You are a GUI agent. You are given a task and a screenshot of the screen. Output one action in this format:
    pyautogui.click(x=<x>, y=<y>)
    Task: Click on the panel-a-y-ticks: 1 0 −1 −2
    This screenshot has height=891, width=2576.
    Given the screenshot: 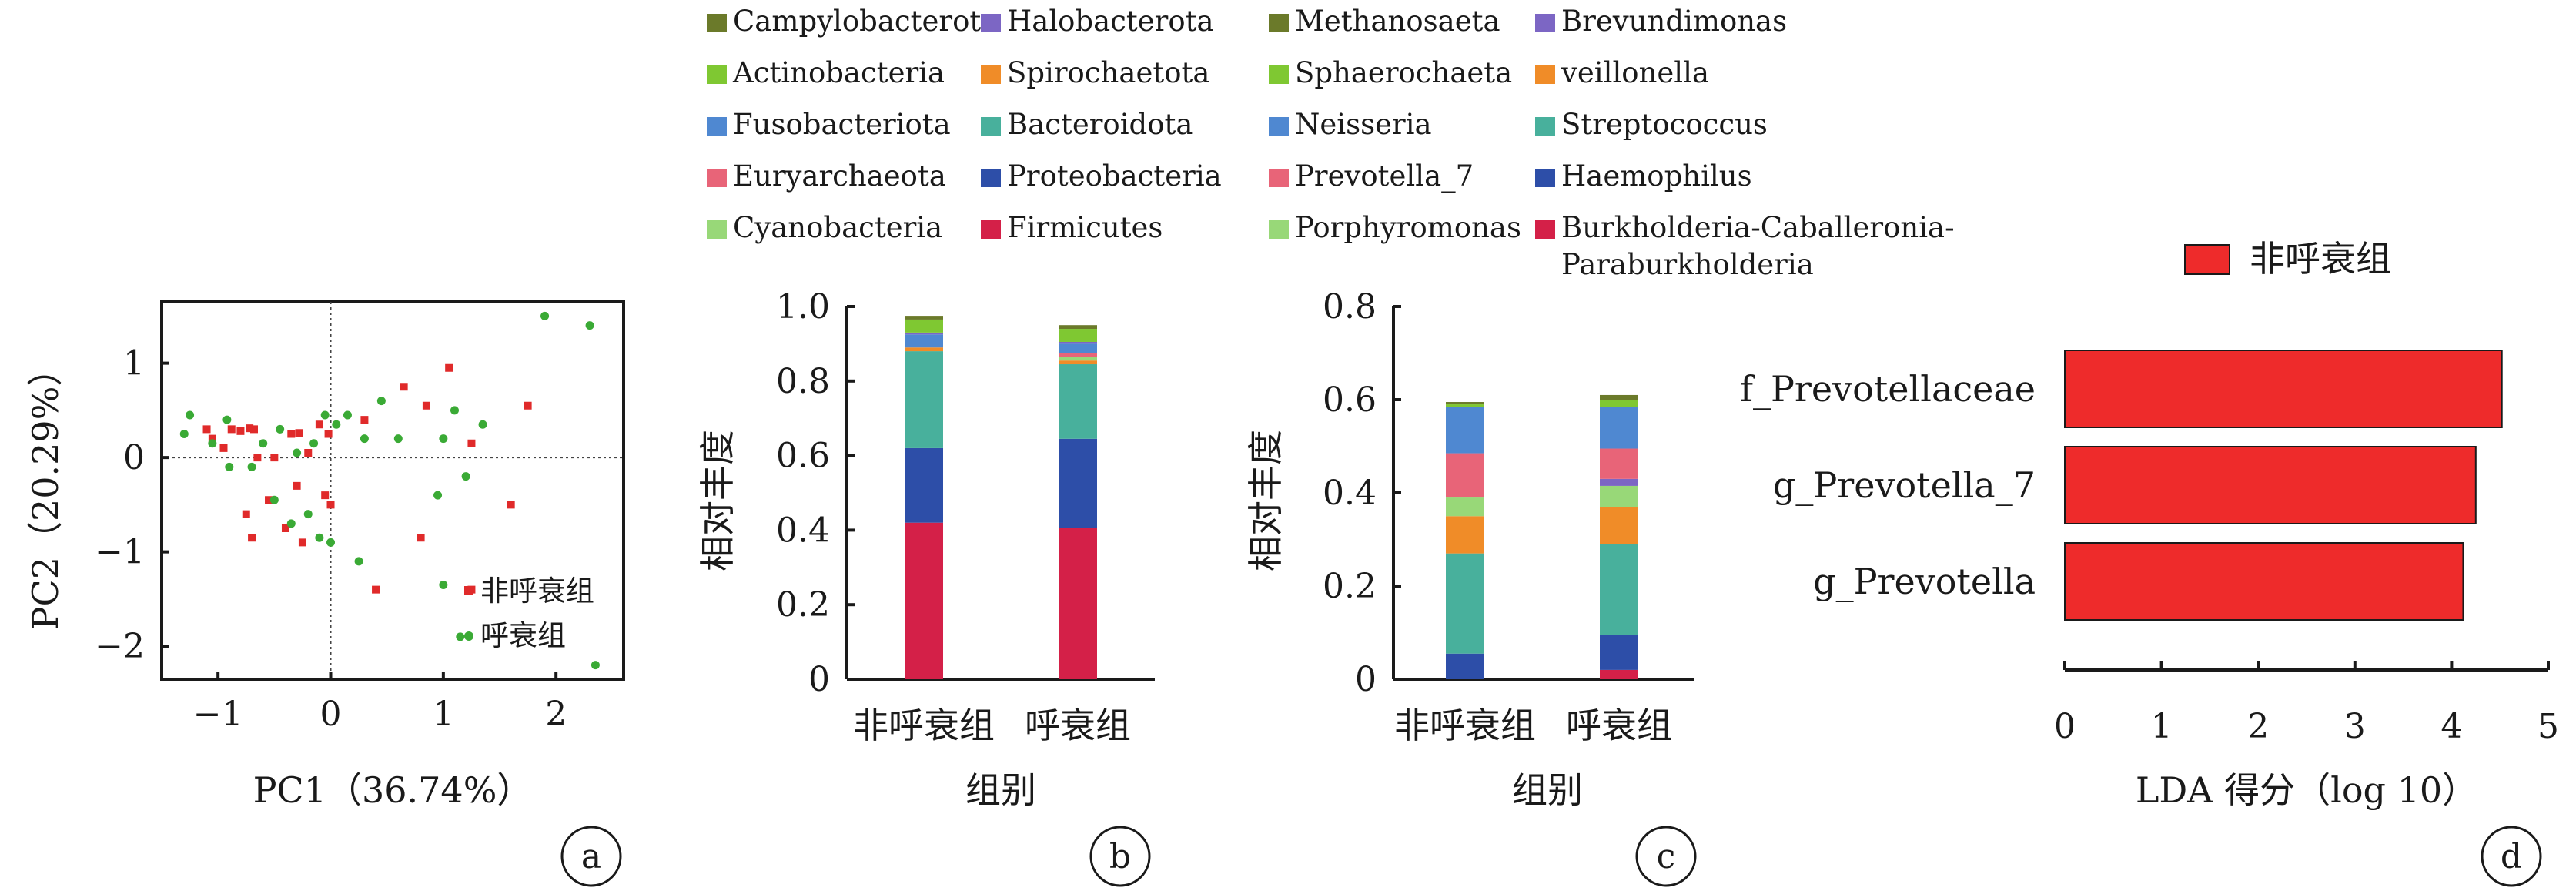 What is the action you would take?
    pyautogui.click(x=132, y=505)
    